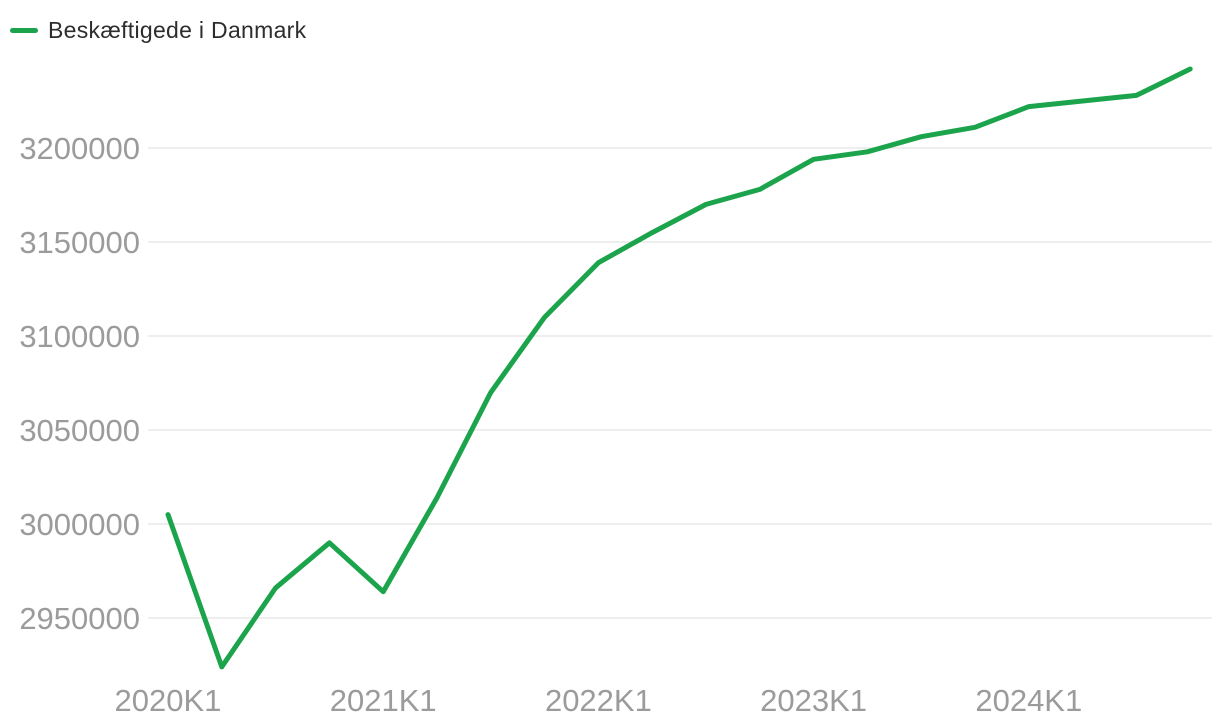  Describe the element at coordinates (79, 148) in the screenshot. I see `y-tick-label: 3200000` at that location.